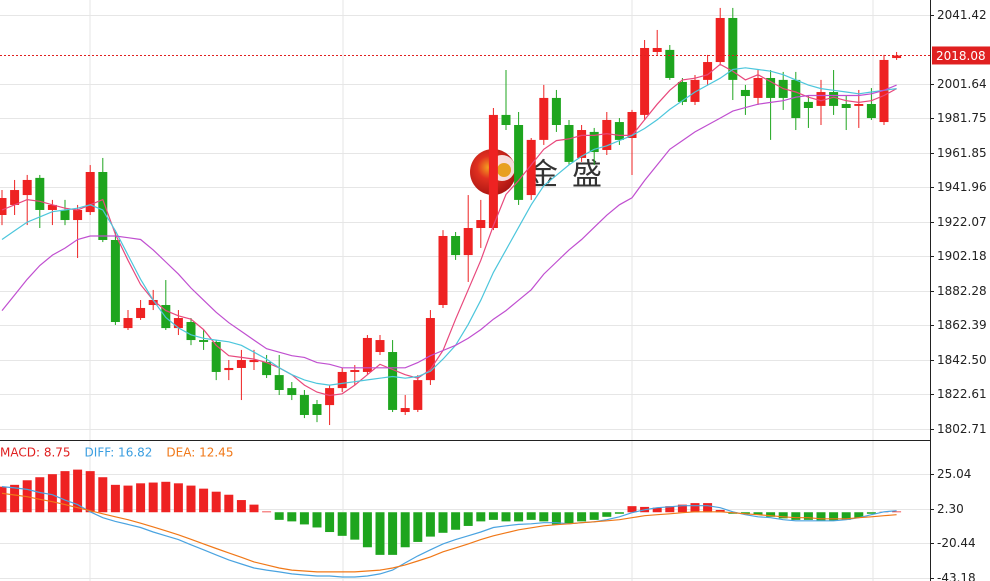 This screenshot has height=581, width=990. I want to click on last-price-label: 2018.08, so click(961, 56).